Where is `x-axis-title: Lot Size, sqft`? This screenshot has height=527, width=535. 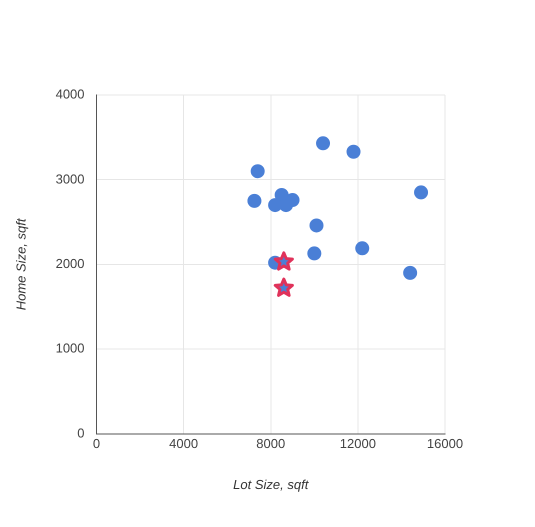 x-axis-title: Lot Size, sqft is located at coordinates (271, 484).